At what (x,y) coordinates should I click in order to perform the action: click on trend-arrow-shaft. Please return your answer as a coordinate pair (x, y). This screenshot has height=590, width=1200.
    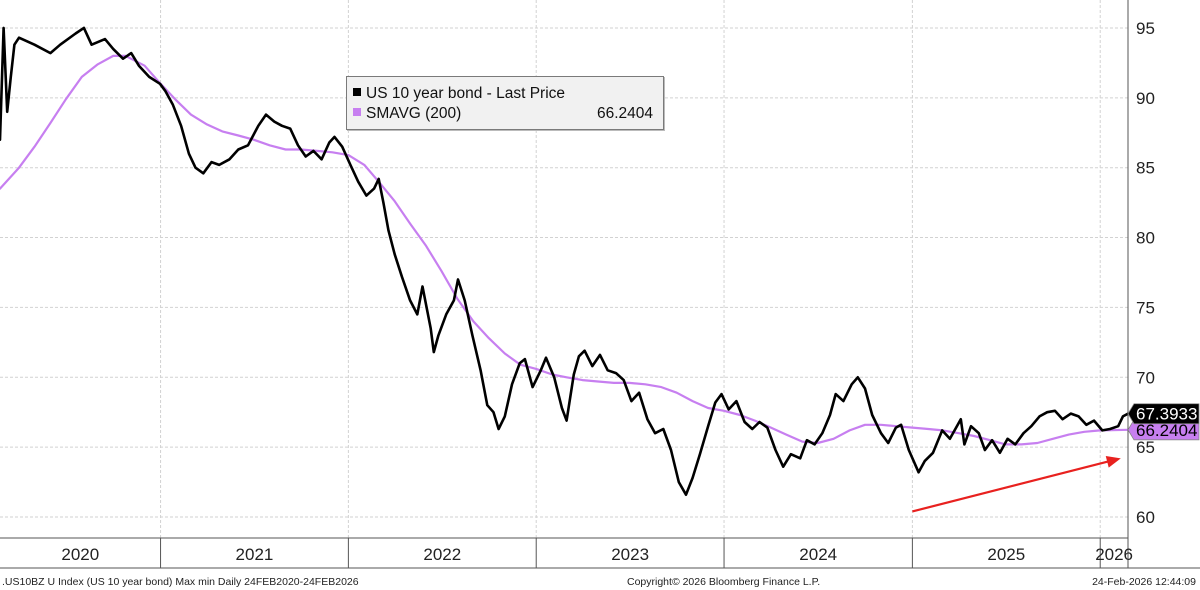
    Looking at the image, I should click on (1013, 486).